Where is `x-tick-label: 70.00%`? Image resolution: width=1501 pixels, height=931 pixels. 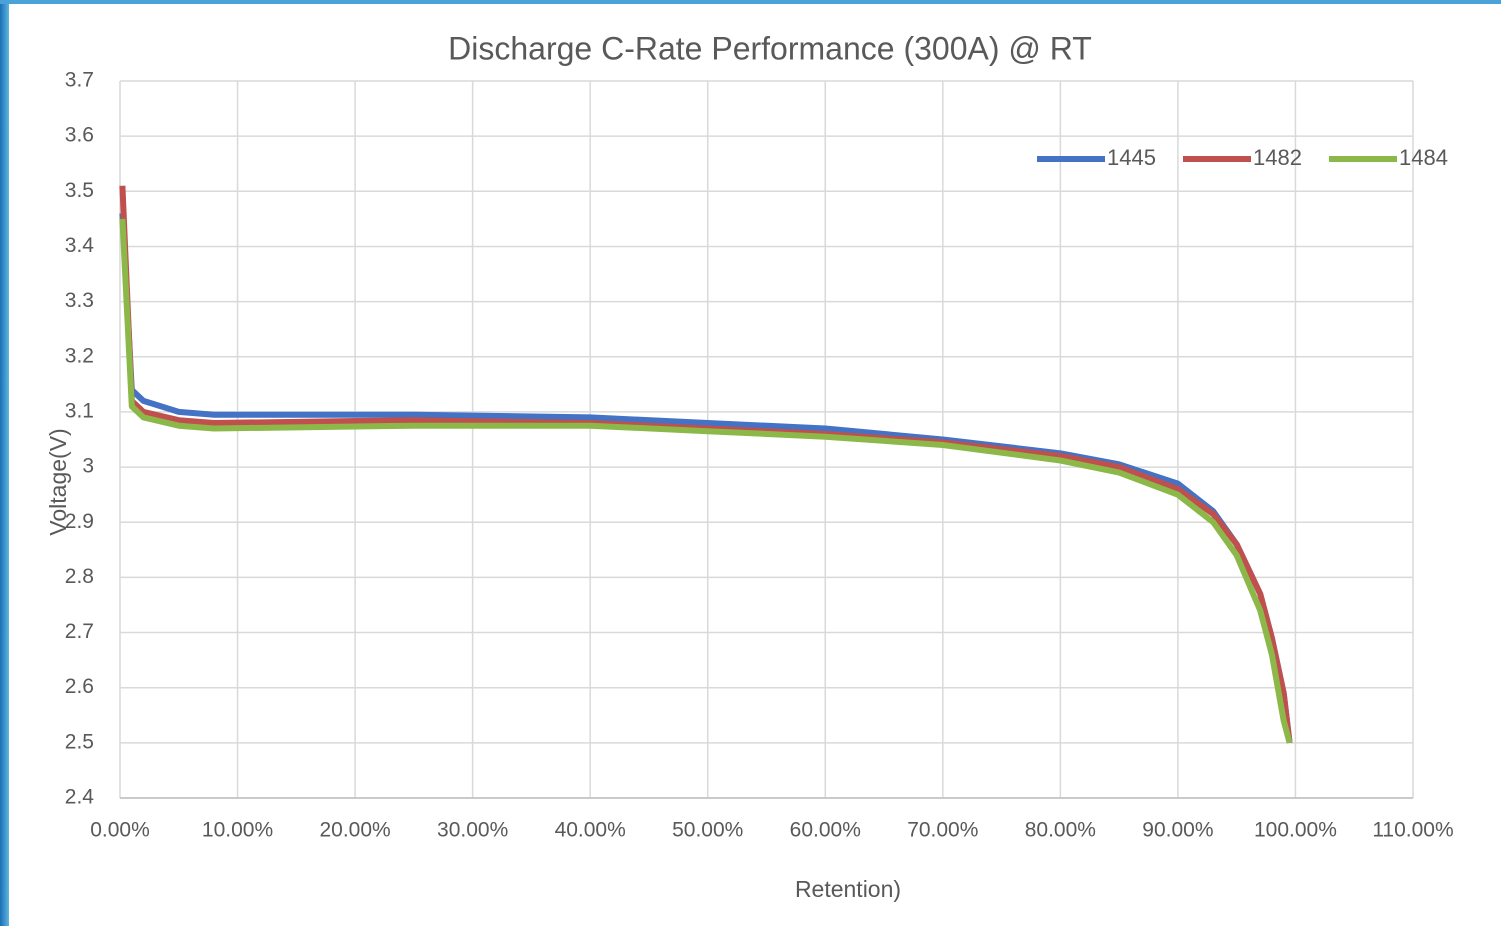
x-tick-label: 70.00% is located at coordinates (942, 830).